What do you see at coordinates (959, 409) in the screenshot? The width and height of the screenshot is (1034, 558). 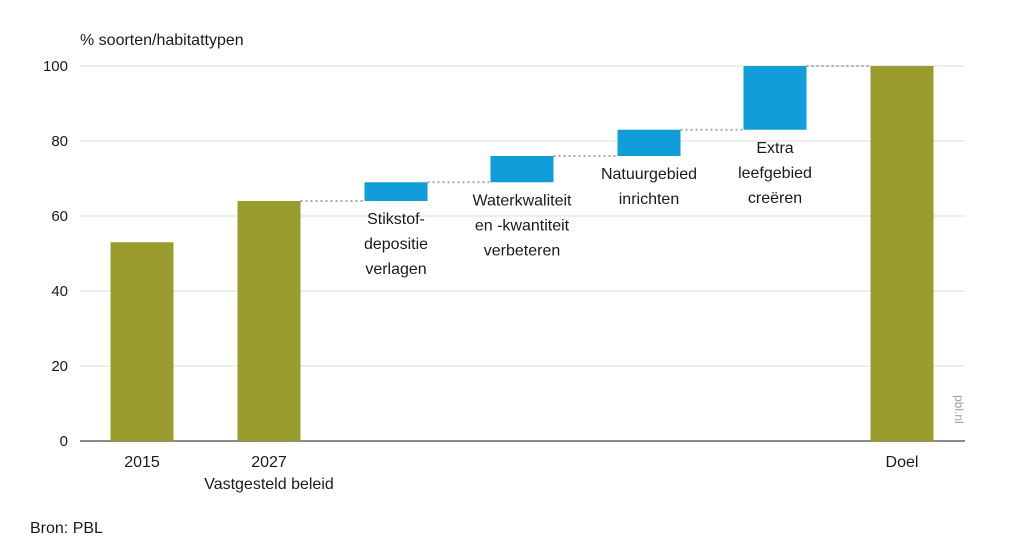 I see `watermark: pbl.nl` at bounding box center [959, 409].